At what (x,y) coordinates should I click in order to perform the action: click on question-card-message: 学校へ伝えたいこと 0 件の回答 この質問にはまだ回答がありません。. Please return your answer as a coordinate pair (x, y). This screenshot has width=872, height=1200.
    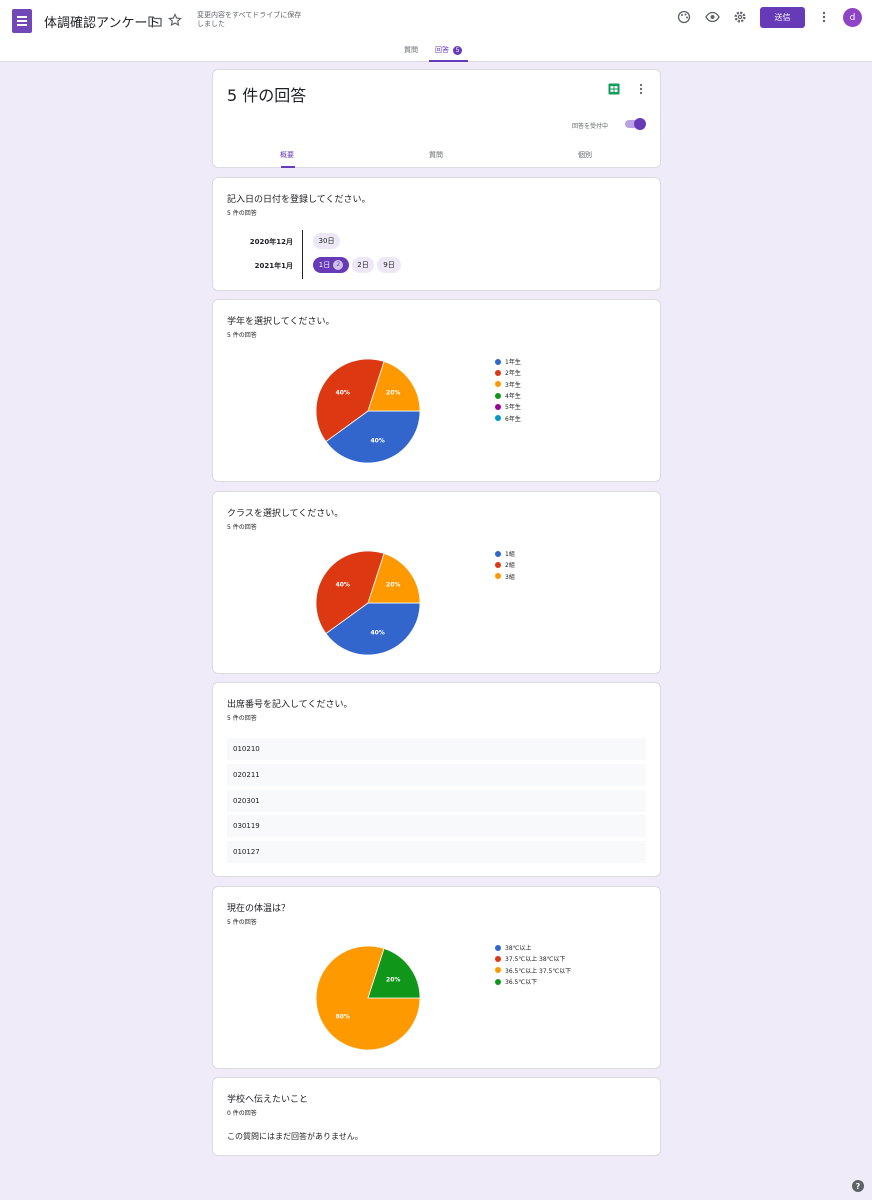
    Looking at the image, I should click on (436, 1116).